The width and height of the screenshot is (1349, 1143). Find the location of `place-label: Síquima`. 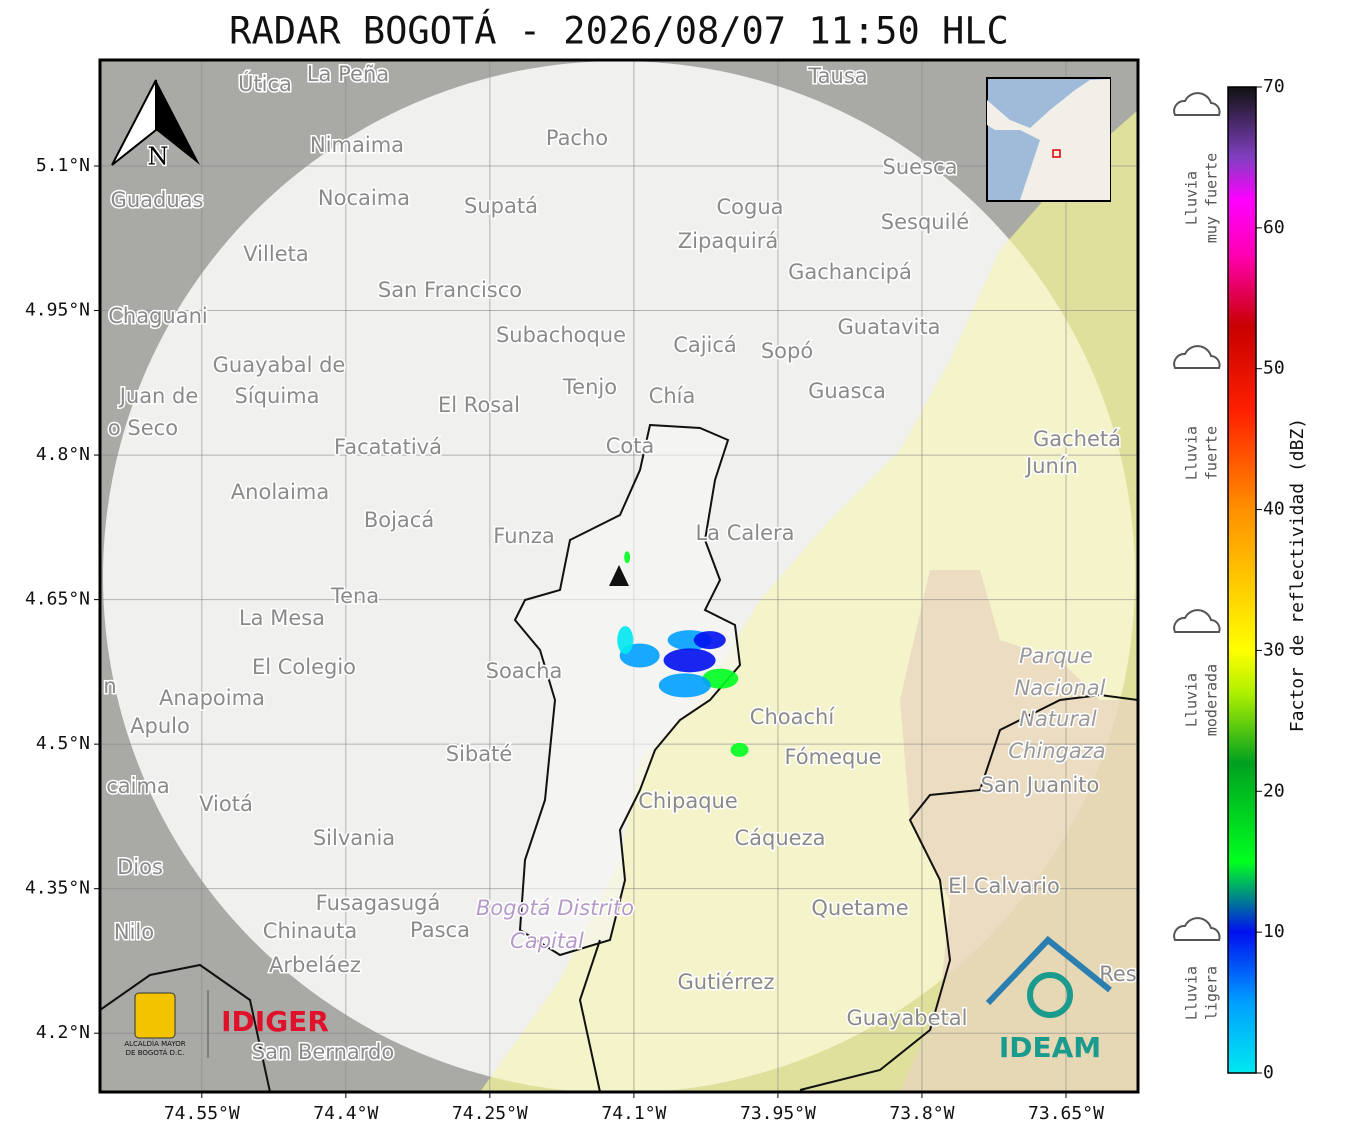

place-label: Síquima is located at coordinates (277, 396).